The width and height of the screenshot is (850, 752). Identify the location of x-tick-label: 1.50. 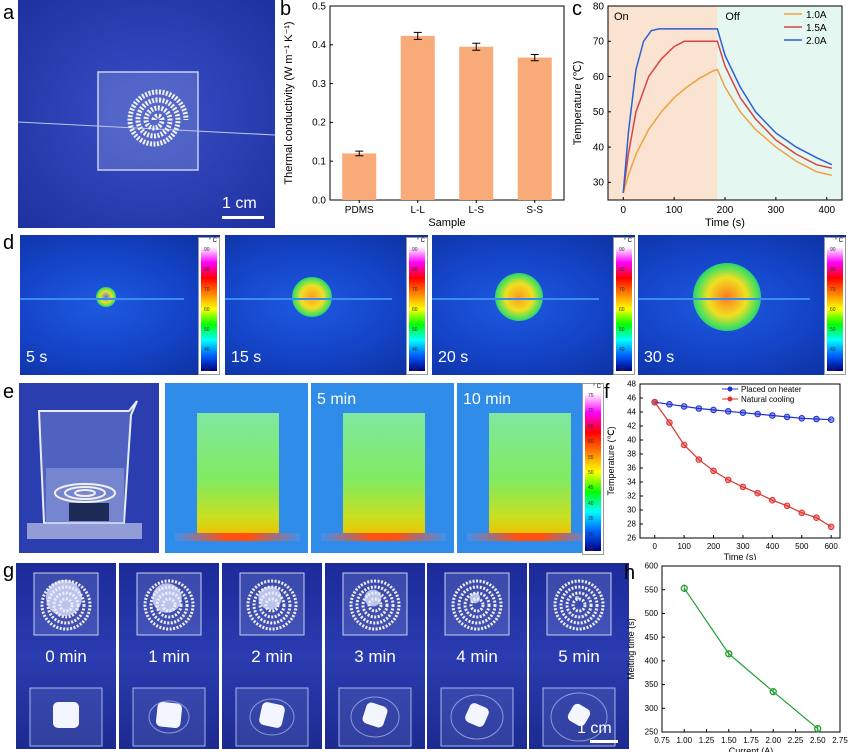
(729, 740).